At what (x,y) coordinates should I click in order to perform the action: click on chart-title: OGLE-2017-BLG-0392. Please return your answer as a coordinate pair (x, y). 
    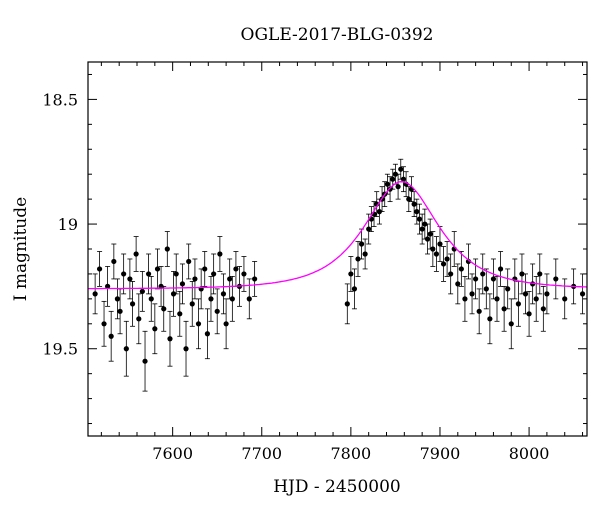
    Looking at the image, I should click on (337, 35).